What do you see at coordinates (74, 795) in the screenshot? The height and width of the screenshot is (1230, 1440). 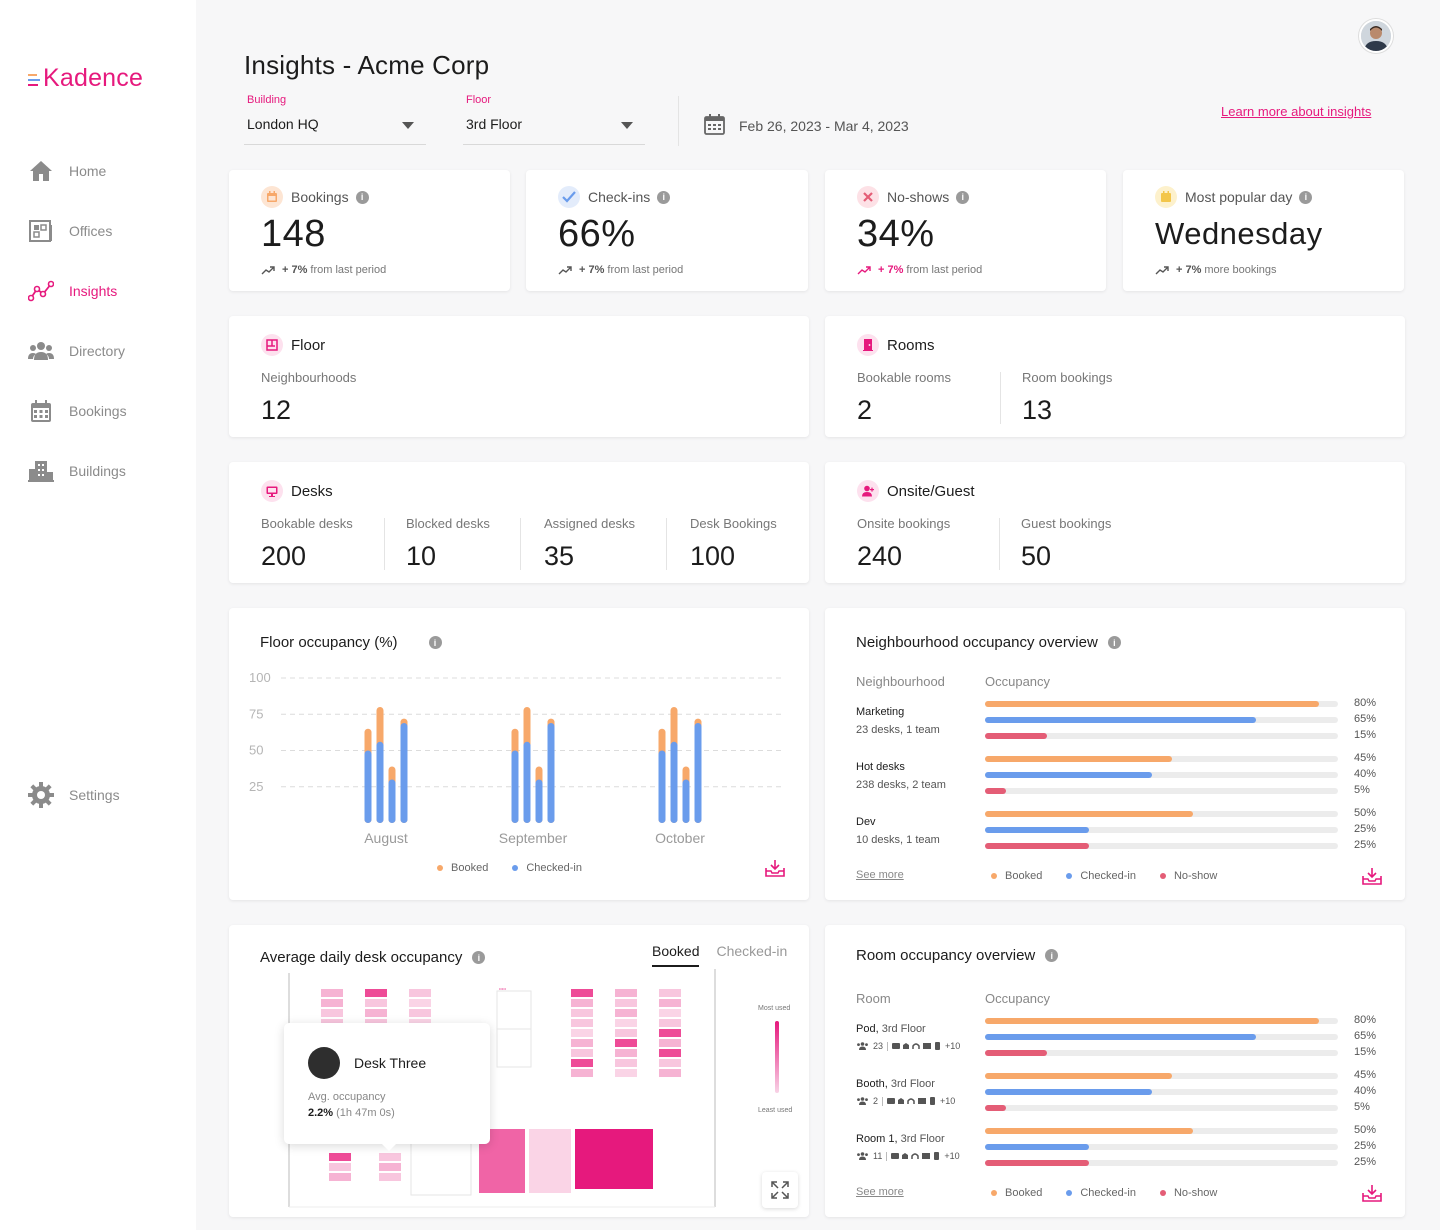 I see `nav-settings: Settings` at bounding box center [74, 795].